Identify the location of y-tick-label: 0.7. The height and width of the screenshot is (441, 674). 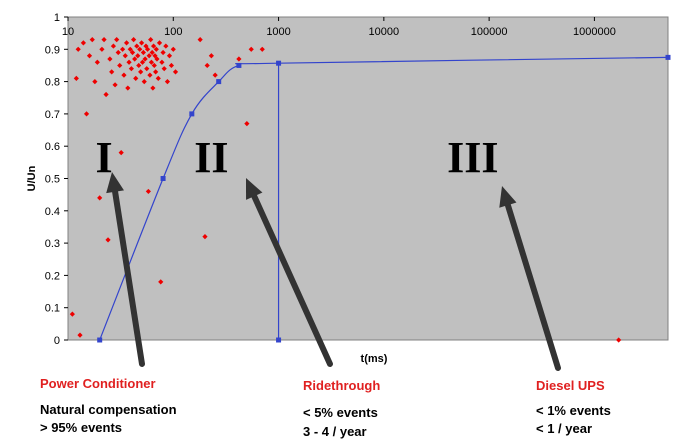
(52, 115).